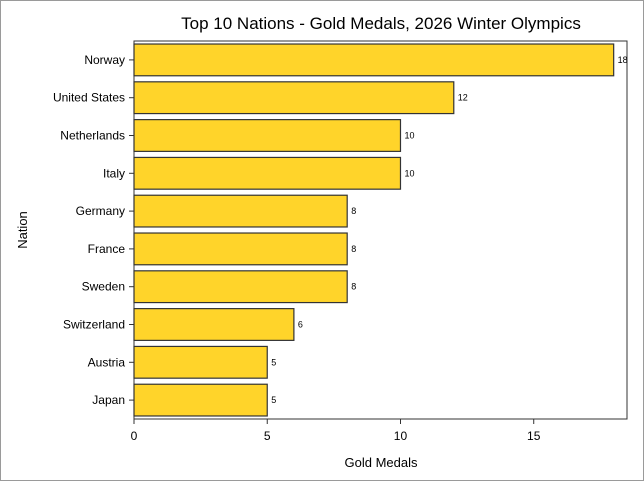 The height and width of the screenshot is (481, 644). I want to click on bar-switzerland, so click(214, 324).